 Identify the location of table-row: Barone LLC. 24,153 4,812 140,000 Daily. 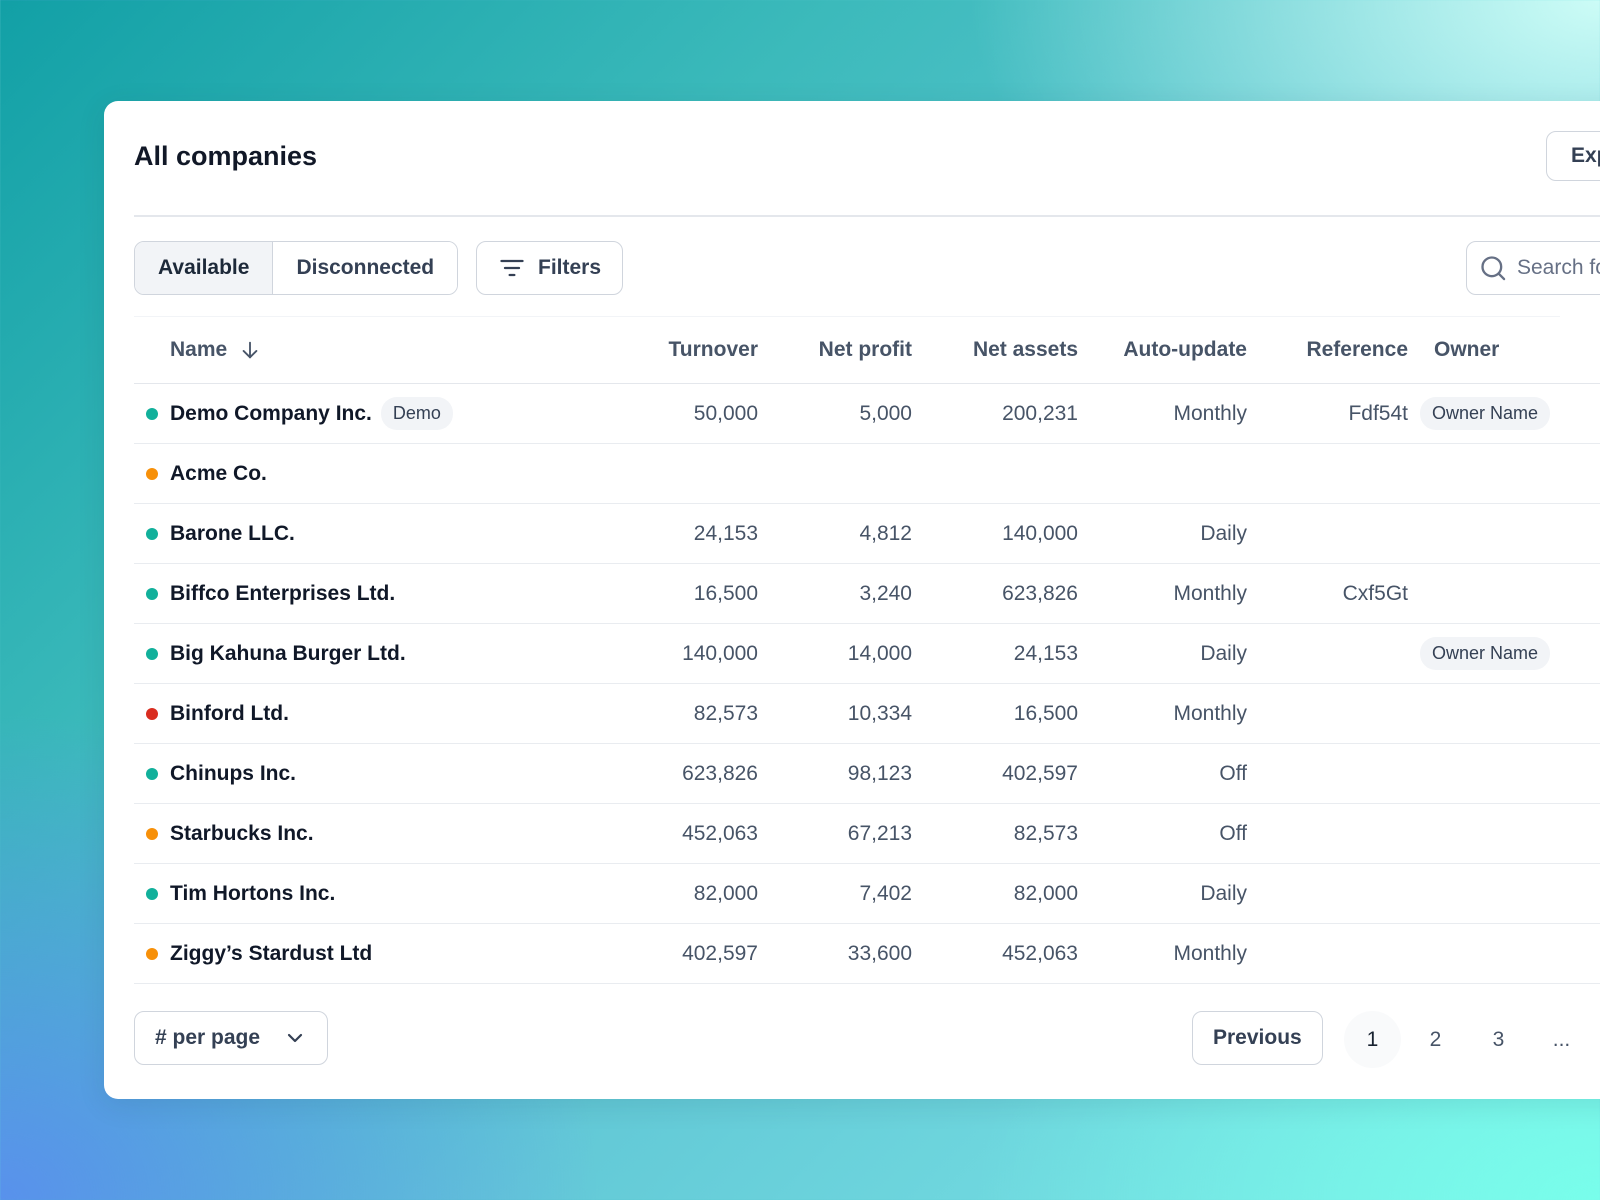
(867, 534).